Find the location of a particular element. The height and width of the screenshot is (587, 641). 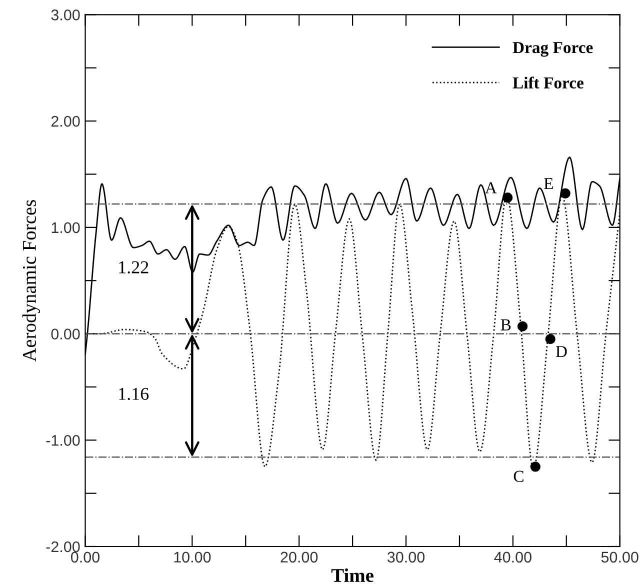

y-tick-label: -2.00 is located at coordinates (63, 546).